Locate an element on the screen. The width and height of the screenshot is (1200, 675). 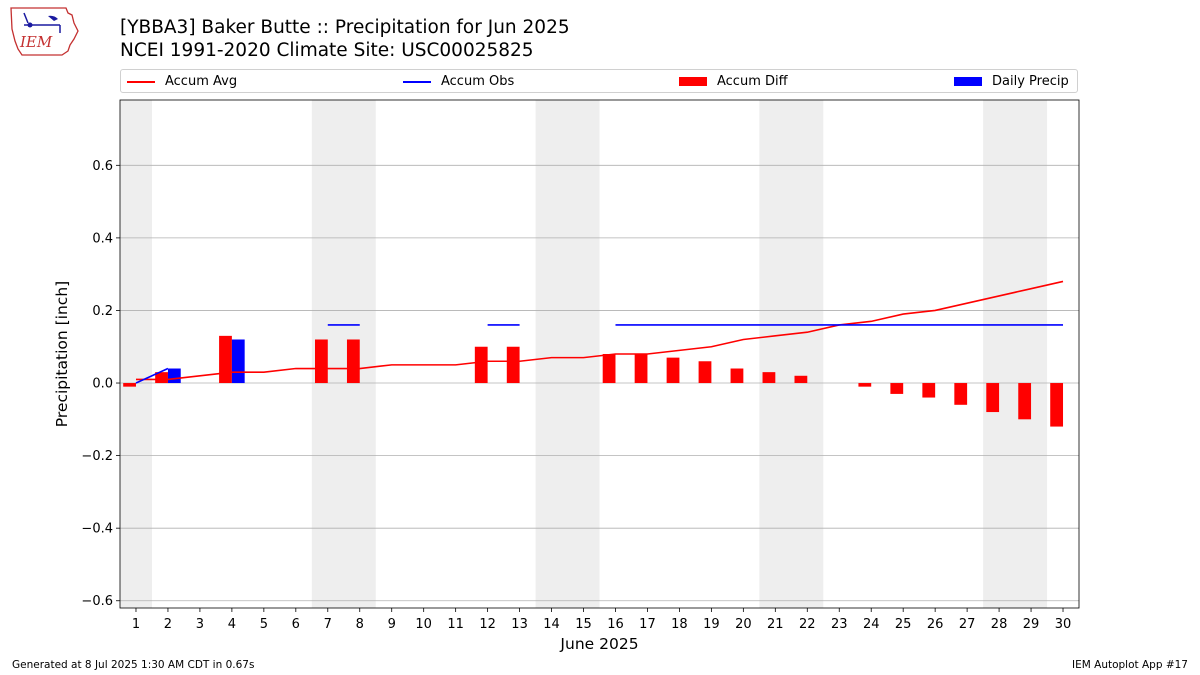
iem-logo-text: IEM is located at coordinates (36, 42).